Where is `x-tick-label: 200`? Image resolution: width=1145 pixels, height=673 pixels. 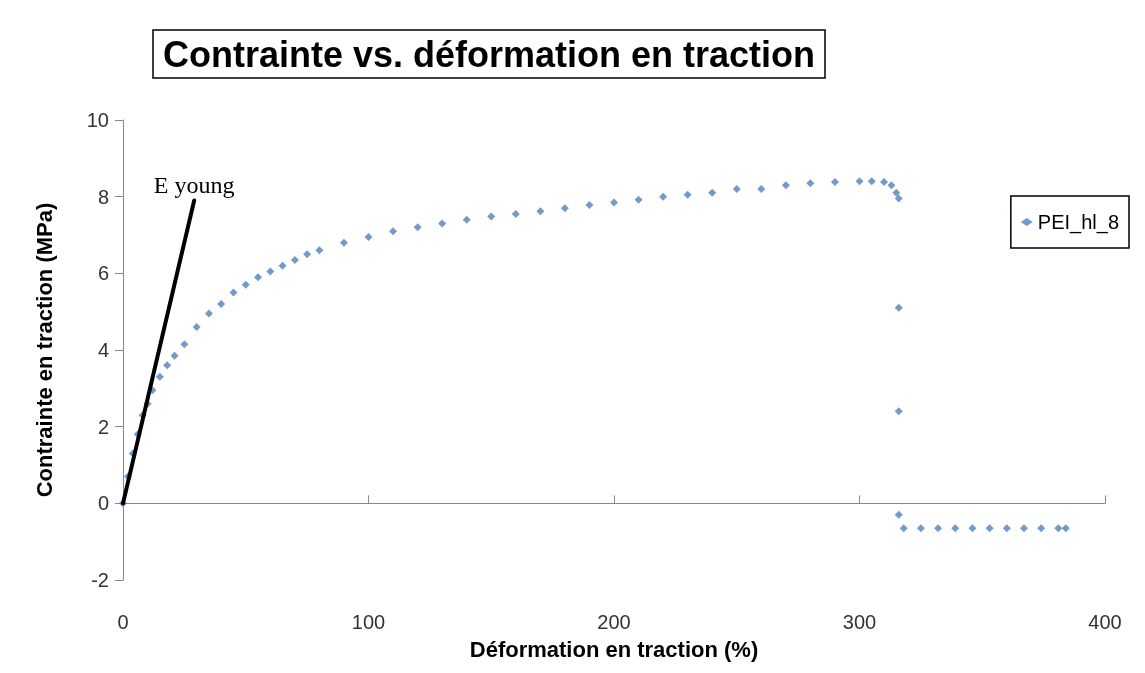
x-tick-label: 200 is located at coordinates (614, 622).